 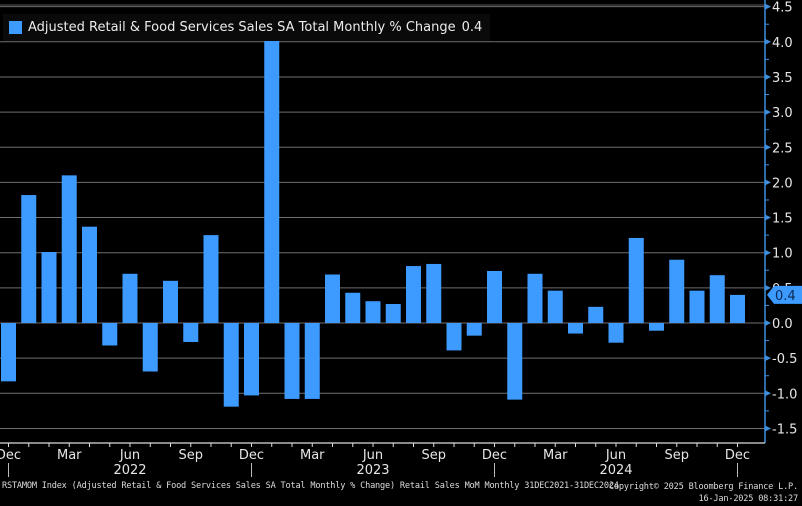 I want to click on y-tick-label: 0.0, so click(x=782, y=324).